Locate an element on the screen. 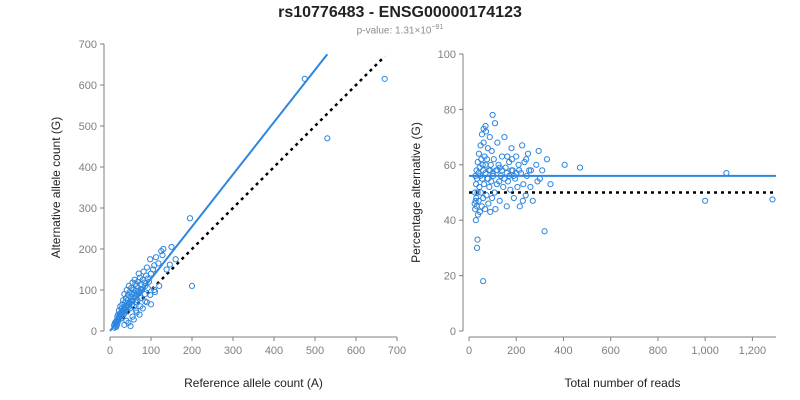 The width and height of the screenshot is (800, 400). y-tick-label: 200 is located at coordinates (88, 250).